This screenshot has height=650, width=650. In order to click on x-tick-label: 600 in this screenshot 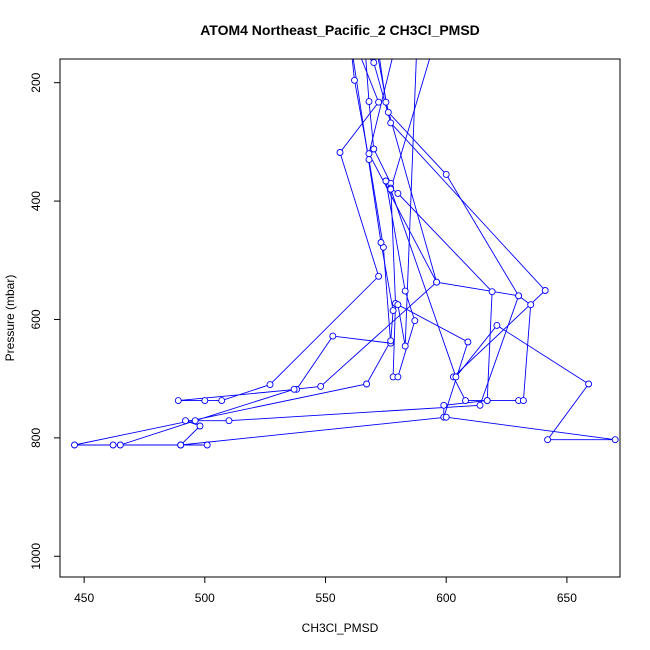, I will do `click(446, 598)`.